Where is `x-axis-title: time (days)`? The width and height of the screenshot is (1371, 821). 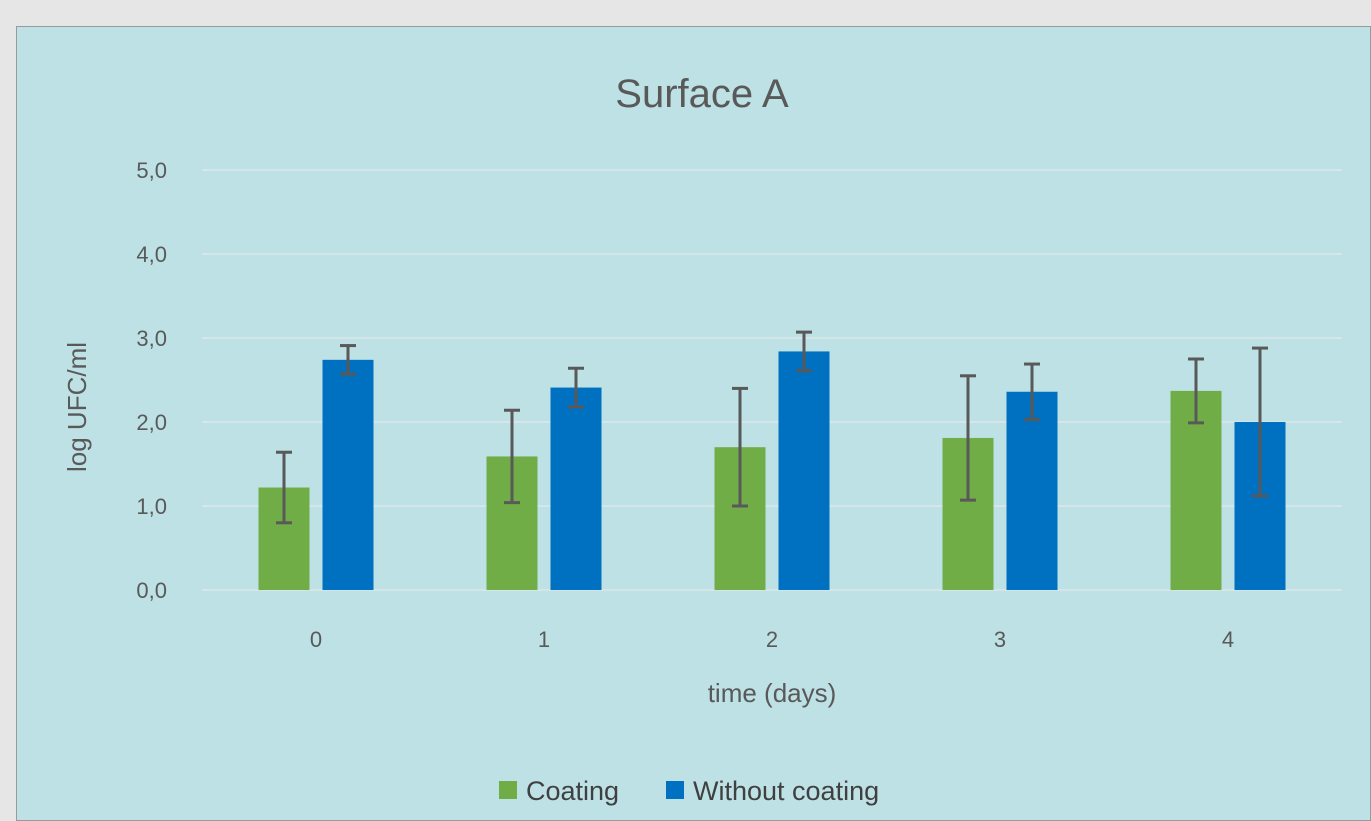
x-axis-title: time (days) is located at coordinates (772, 693).